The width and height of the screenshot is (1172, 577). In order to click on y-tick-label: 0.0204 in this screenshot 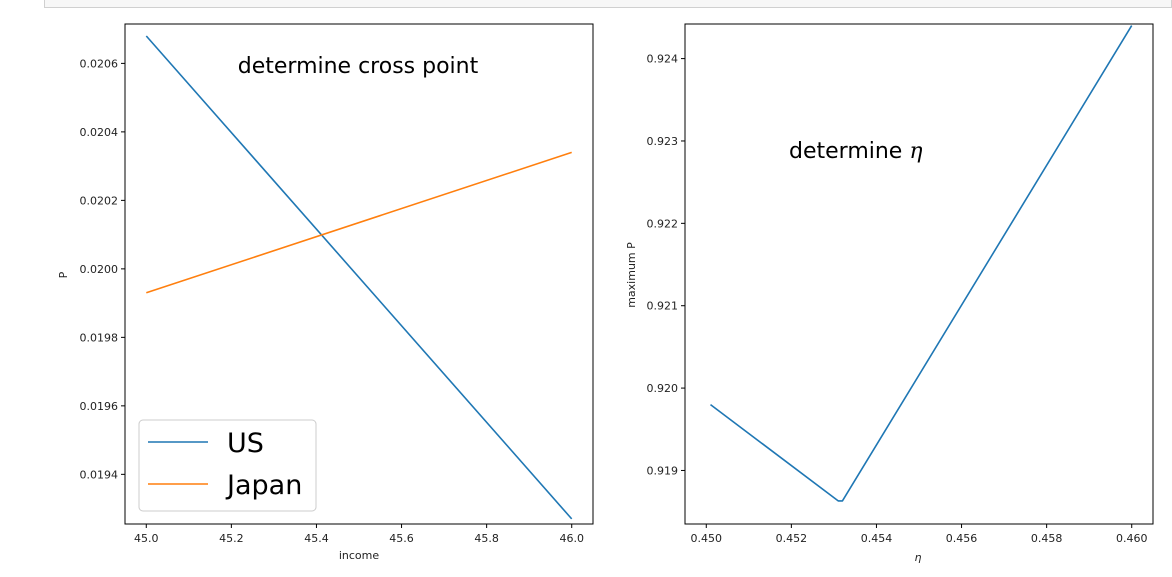, I will do `click(99, 132)`.